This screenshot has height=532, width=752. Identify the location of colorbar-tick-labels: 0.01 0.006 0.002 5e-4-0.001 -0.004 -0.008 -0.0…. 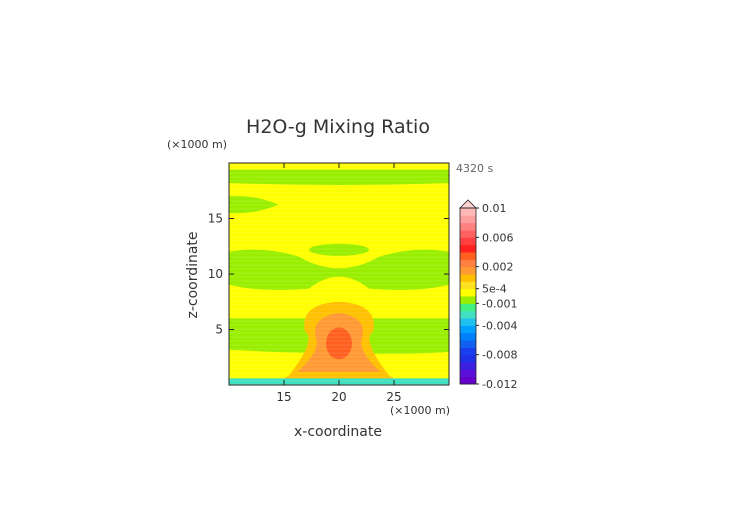
(496, 296).